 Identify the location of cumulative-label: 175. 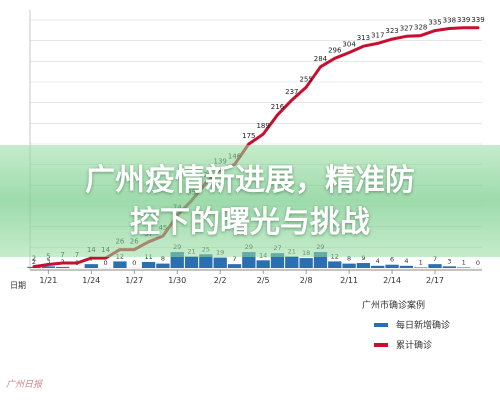
(248, 136).